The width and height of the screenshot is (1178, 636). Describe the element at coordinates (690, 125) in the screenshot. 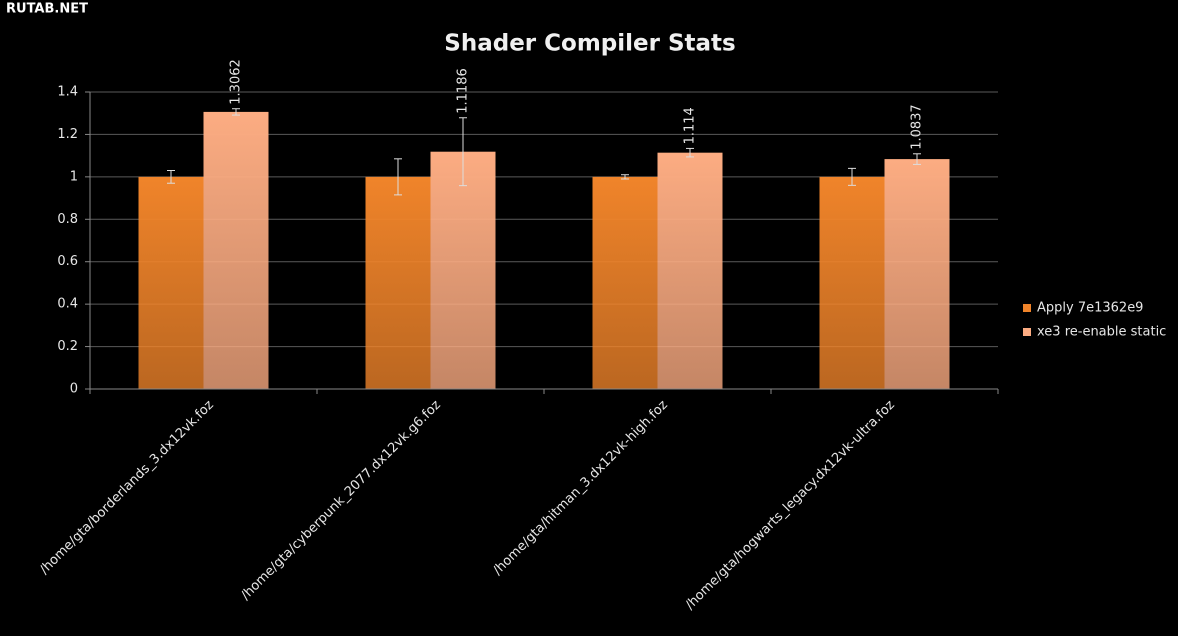

I see `value-label: 1.114` at that location.